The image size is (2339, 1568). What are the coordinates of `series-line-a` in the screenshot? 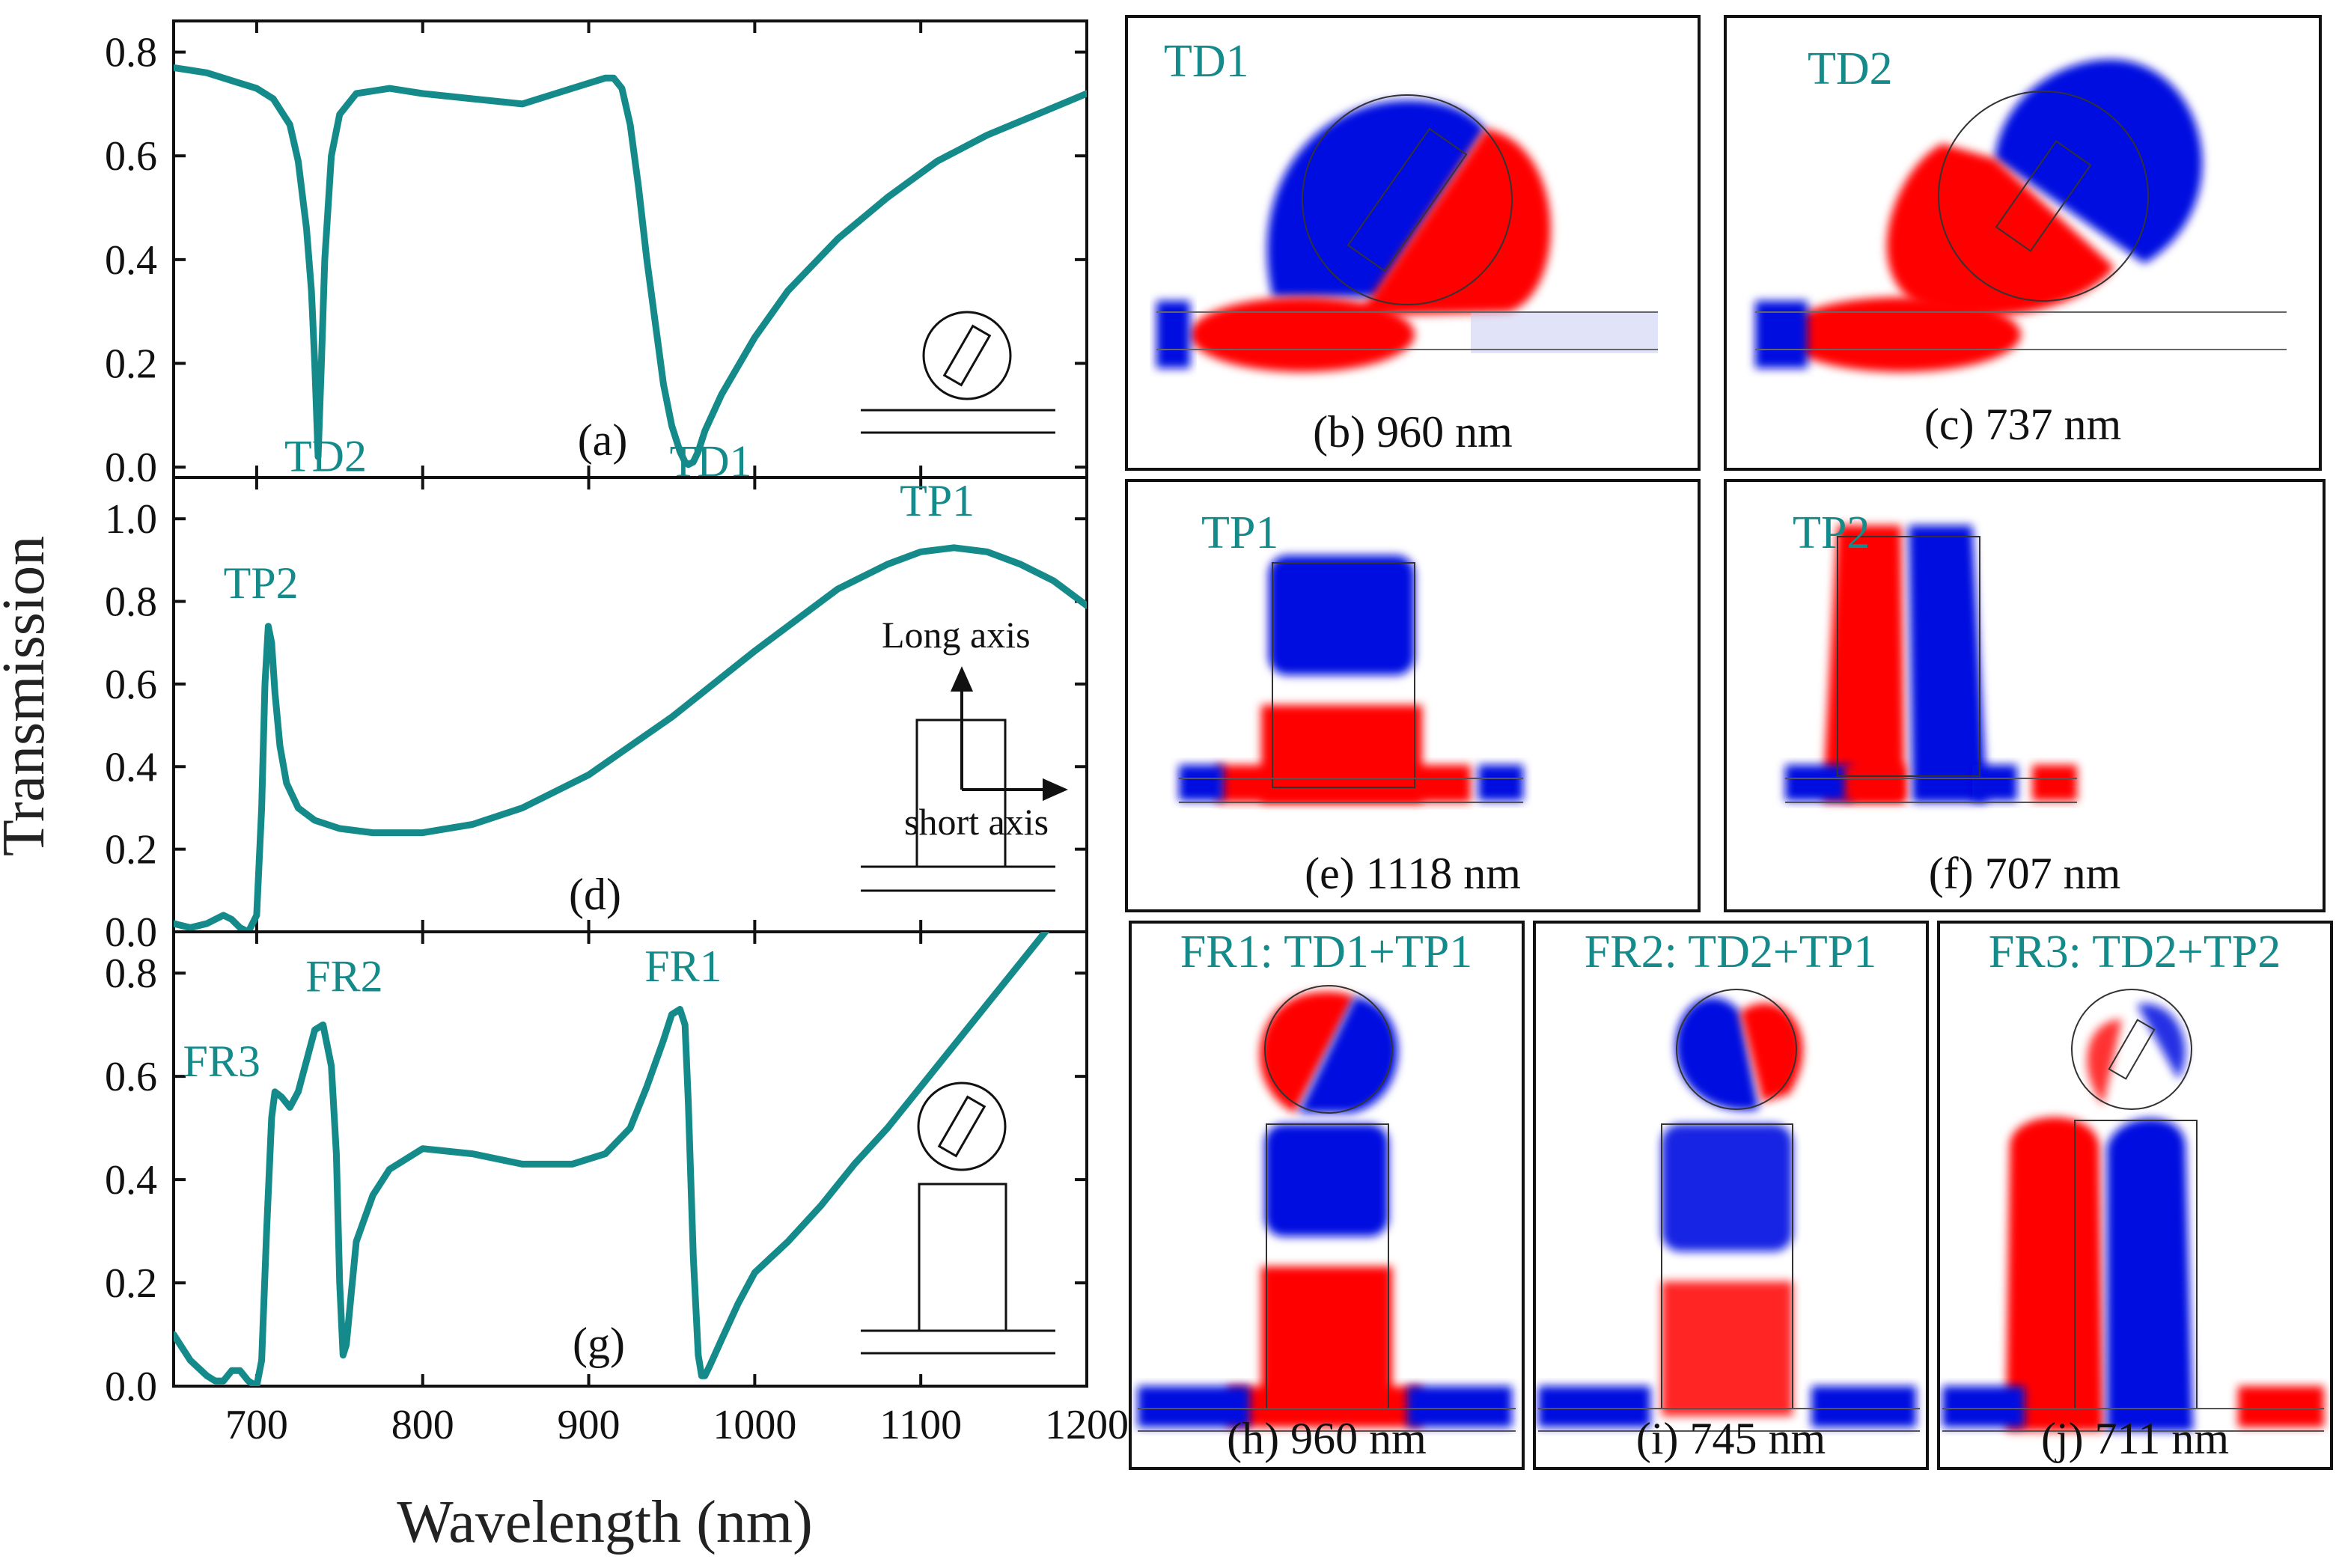 It's located at (630, 266).